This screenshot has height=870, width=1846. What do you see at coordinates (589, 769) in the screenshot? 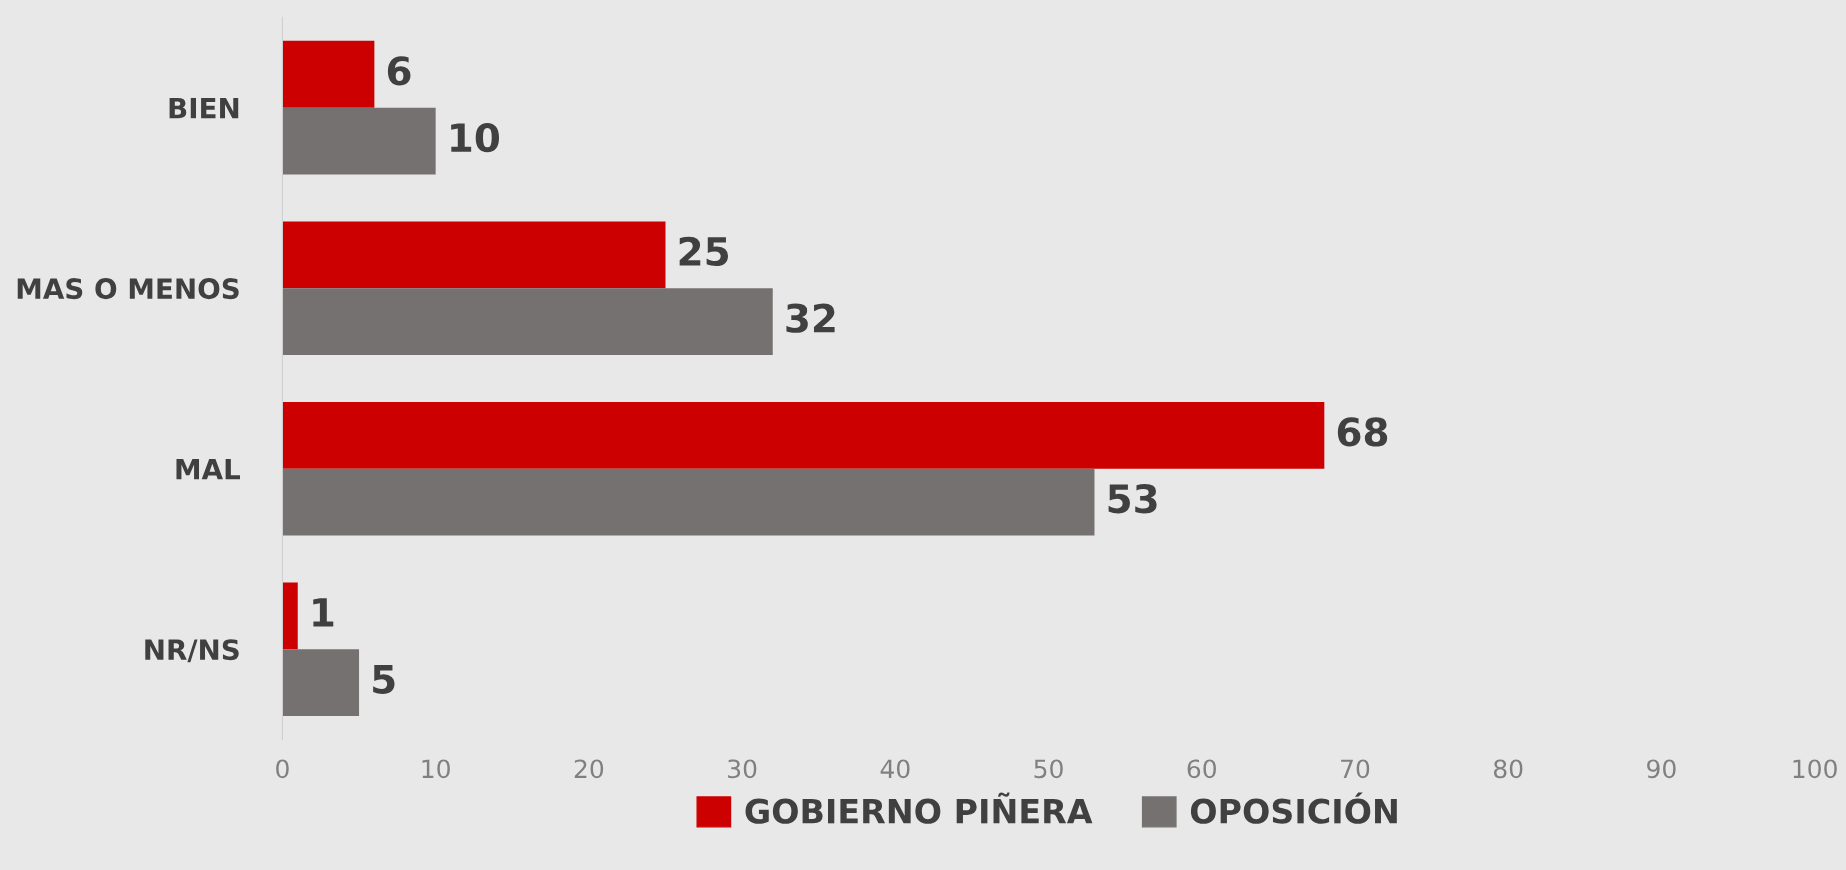
I see `x-tick-label: 20` at bounding box center [589, 769].